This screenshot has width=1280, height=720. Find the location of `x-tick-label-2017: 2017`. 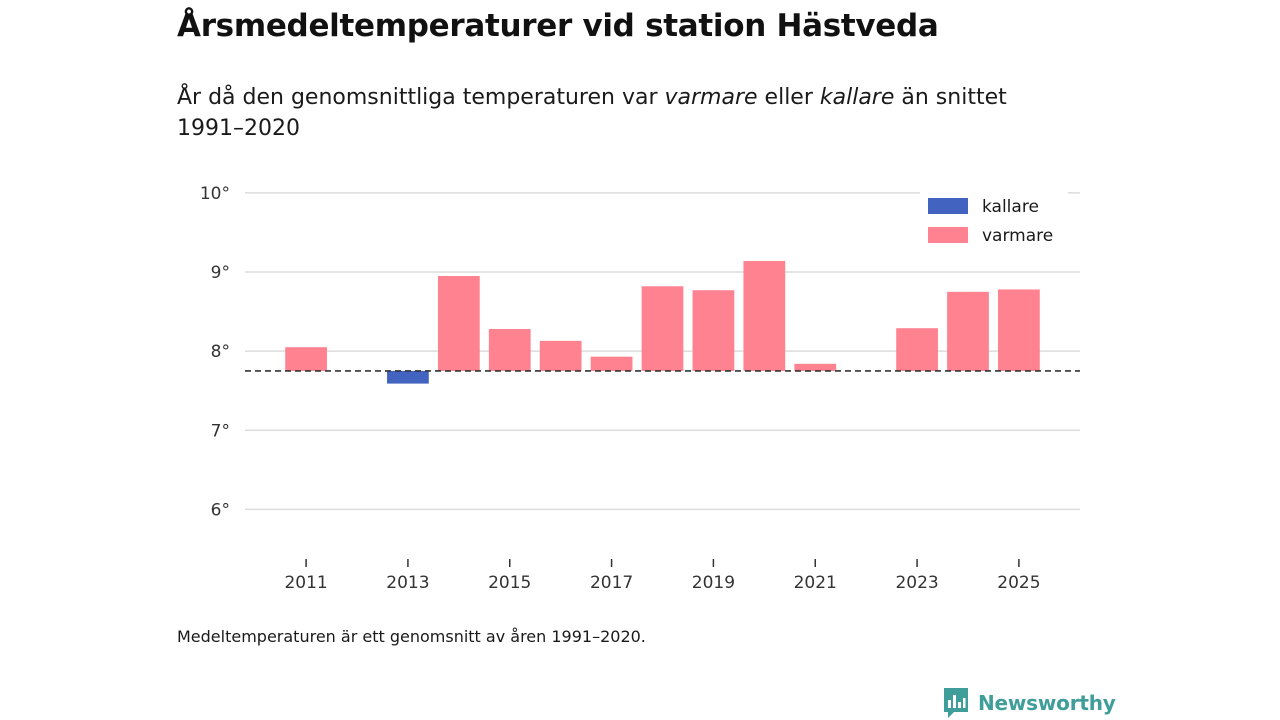

x-tick-label-2017: 2017 is located at coordinates (611, 583).